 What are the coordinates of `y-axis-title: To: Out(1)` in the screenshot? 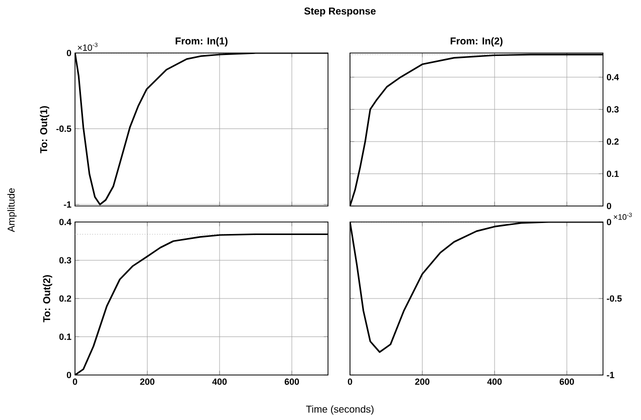 It's located at (45, 130).